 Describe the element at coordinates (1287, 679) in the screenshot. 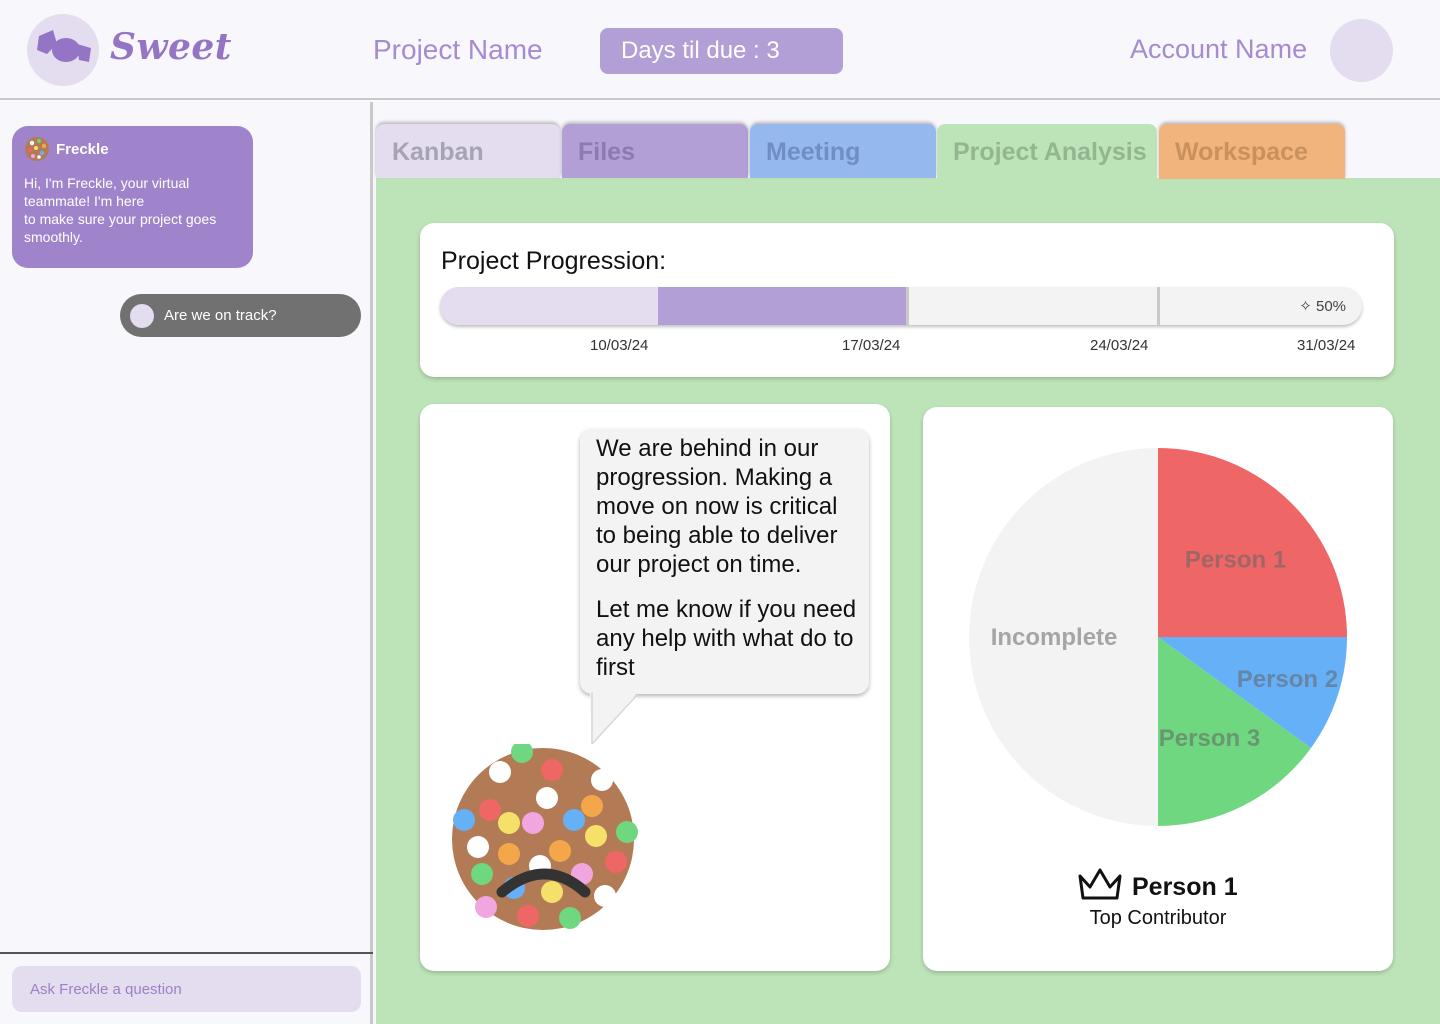

I see `pie-label: Person 2` at that location.